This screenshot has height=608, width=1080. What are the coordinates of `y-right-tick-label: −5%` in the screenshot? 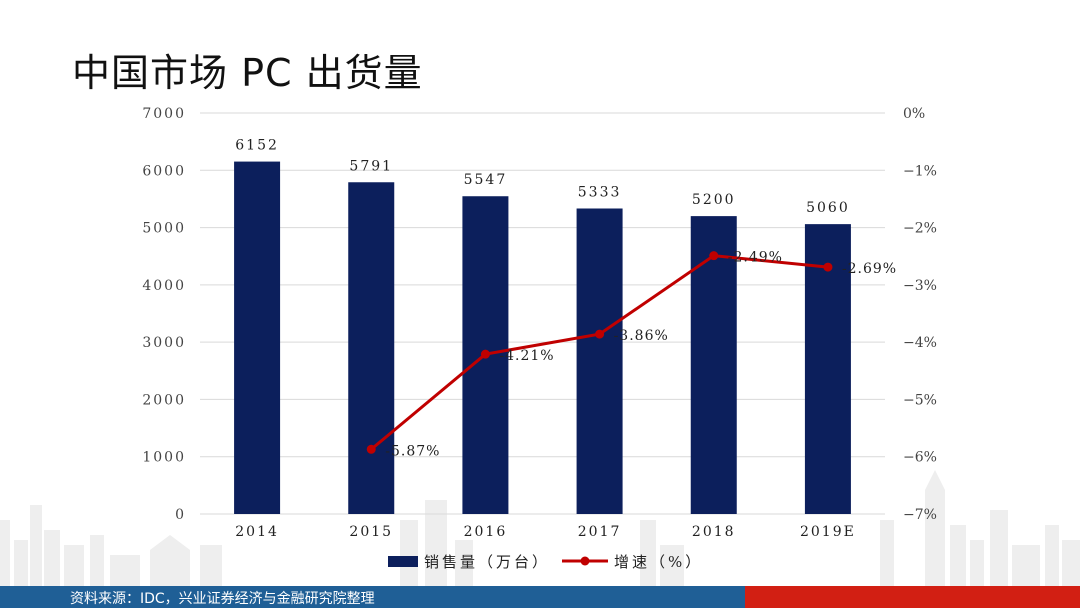 It's located at (920, 400).